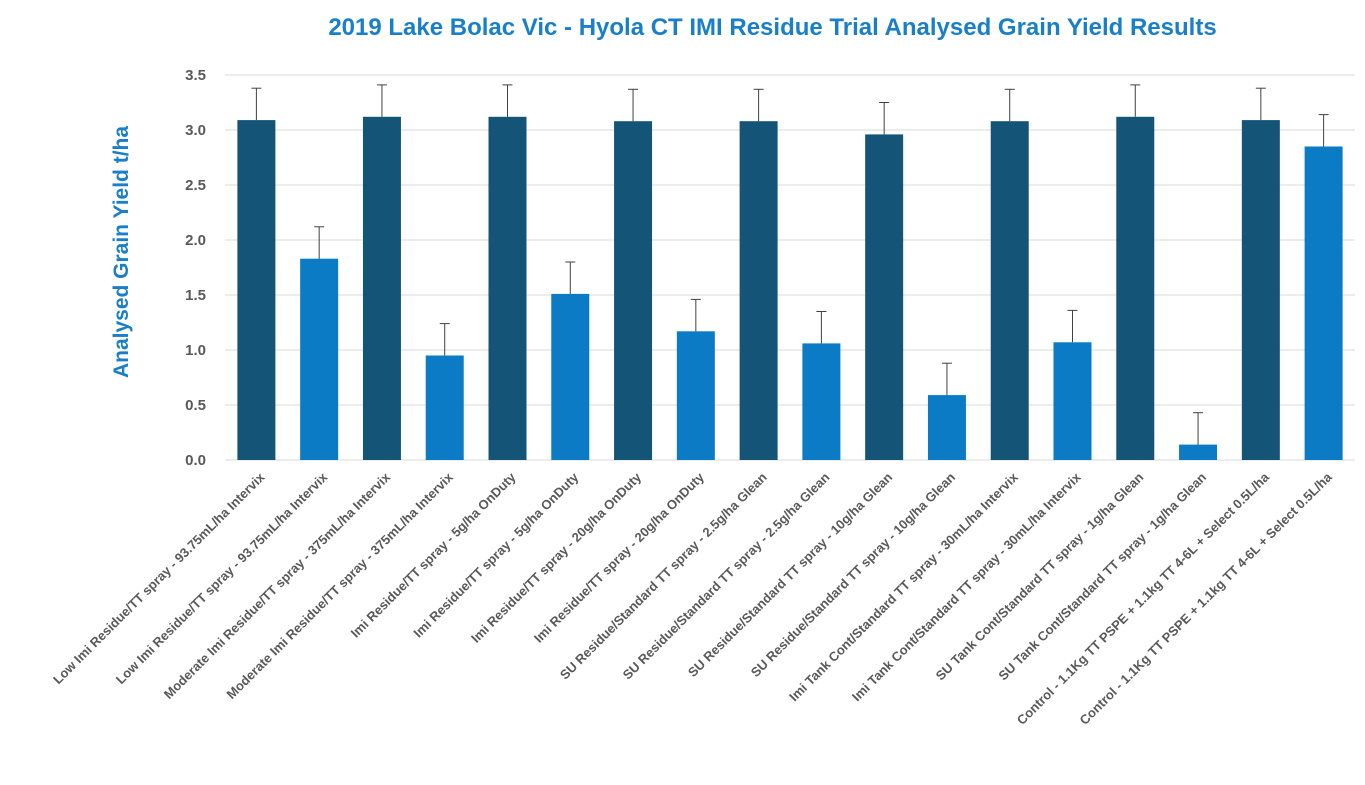  Describe the element at coordinates (195, 405) in the screenshot. I see `y-tick-label: 0.5` at that location.